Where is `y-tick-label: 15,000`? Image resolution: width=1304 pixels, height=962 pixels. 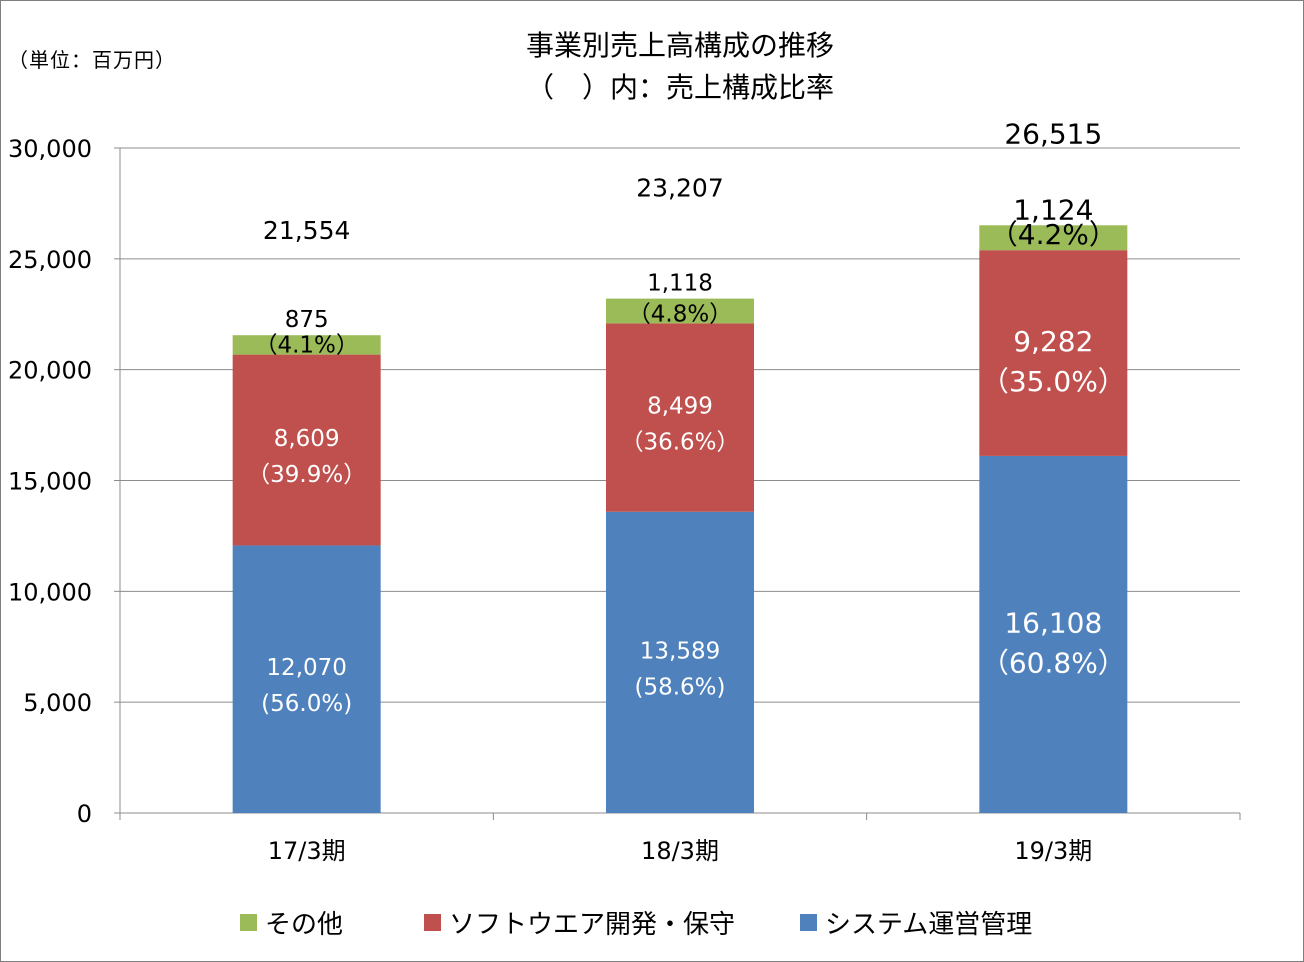 y-tick-label: 15,000 is located at coordinates (50, 482).